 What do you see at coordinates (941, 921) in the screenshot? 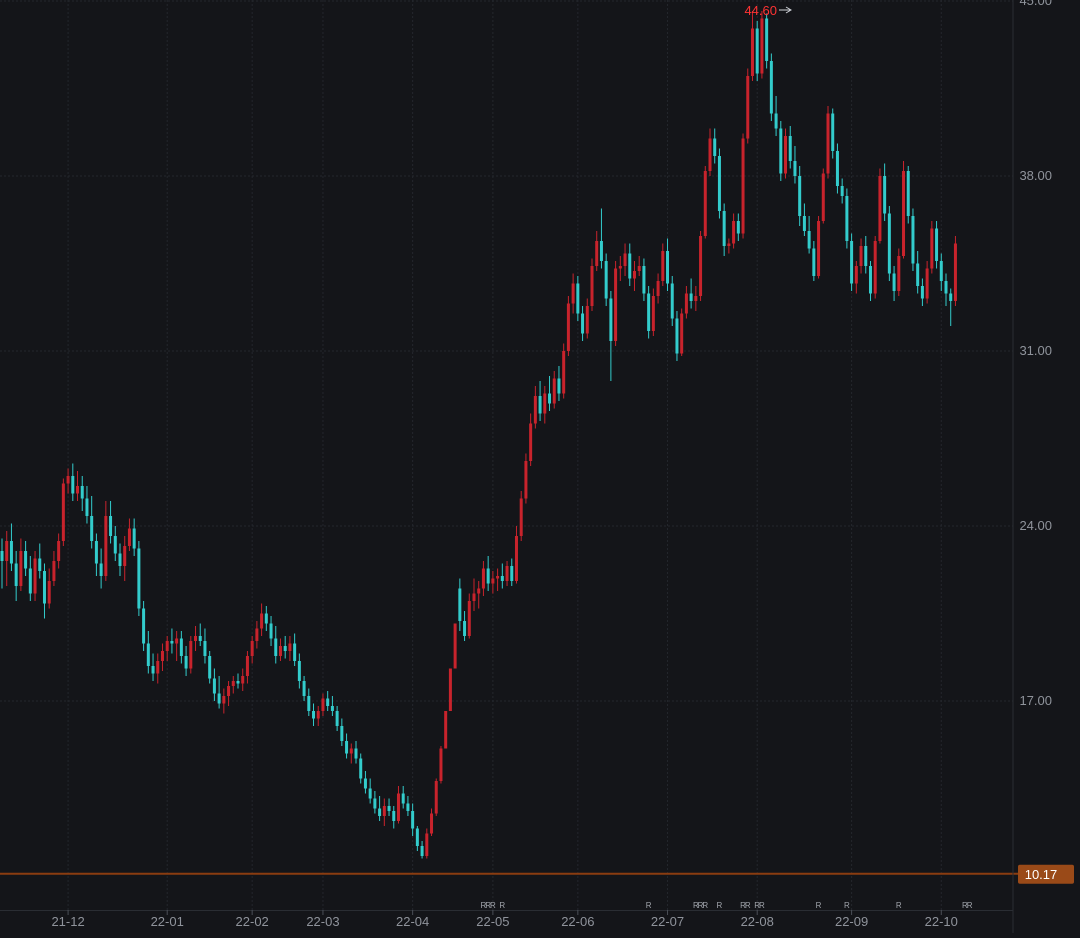
I see `x-tick-label: 22-10` at bounding box center [941, 921].